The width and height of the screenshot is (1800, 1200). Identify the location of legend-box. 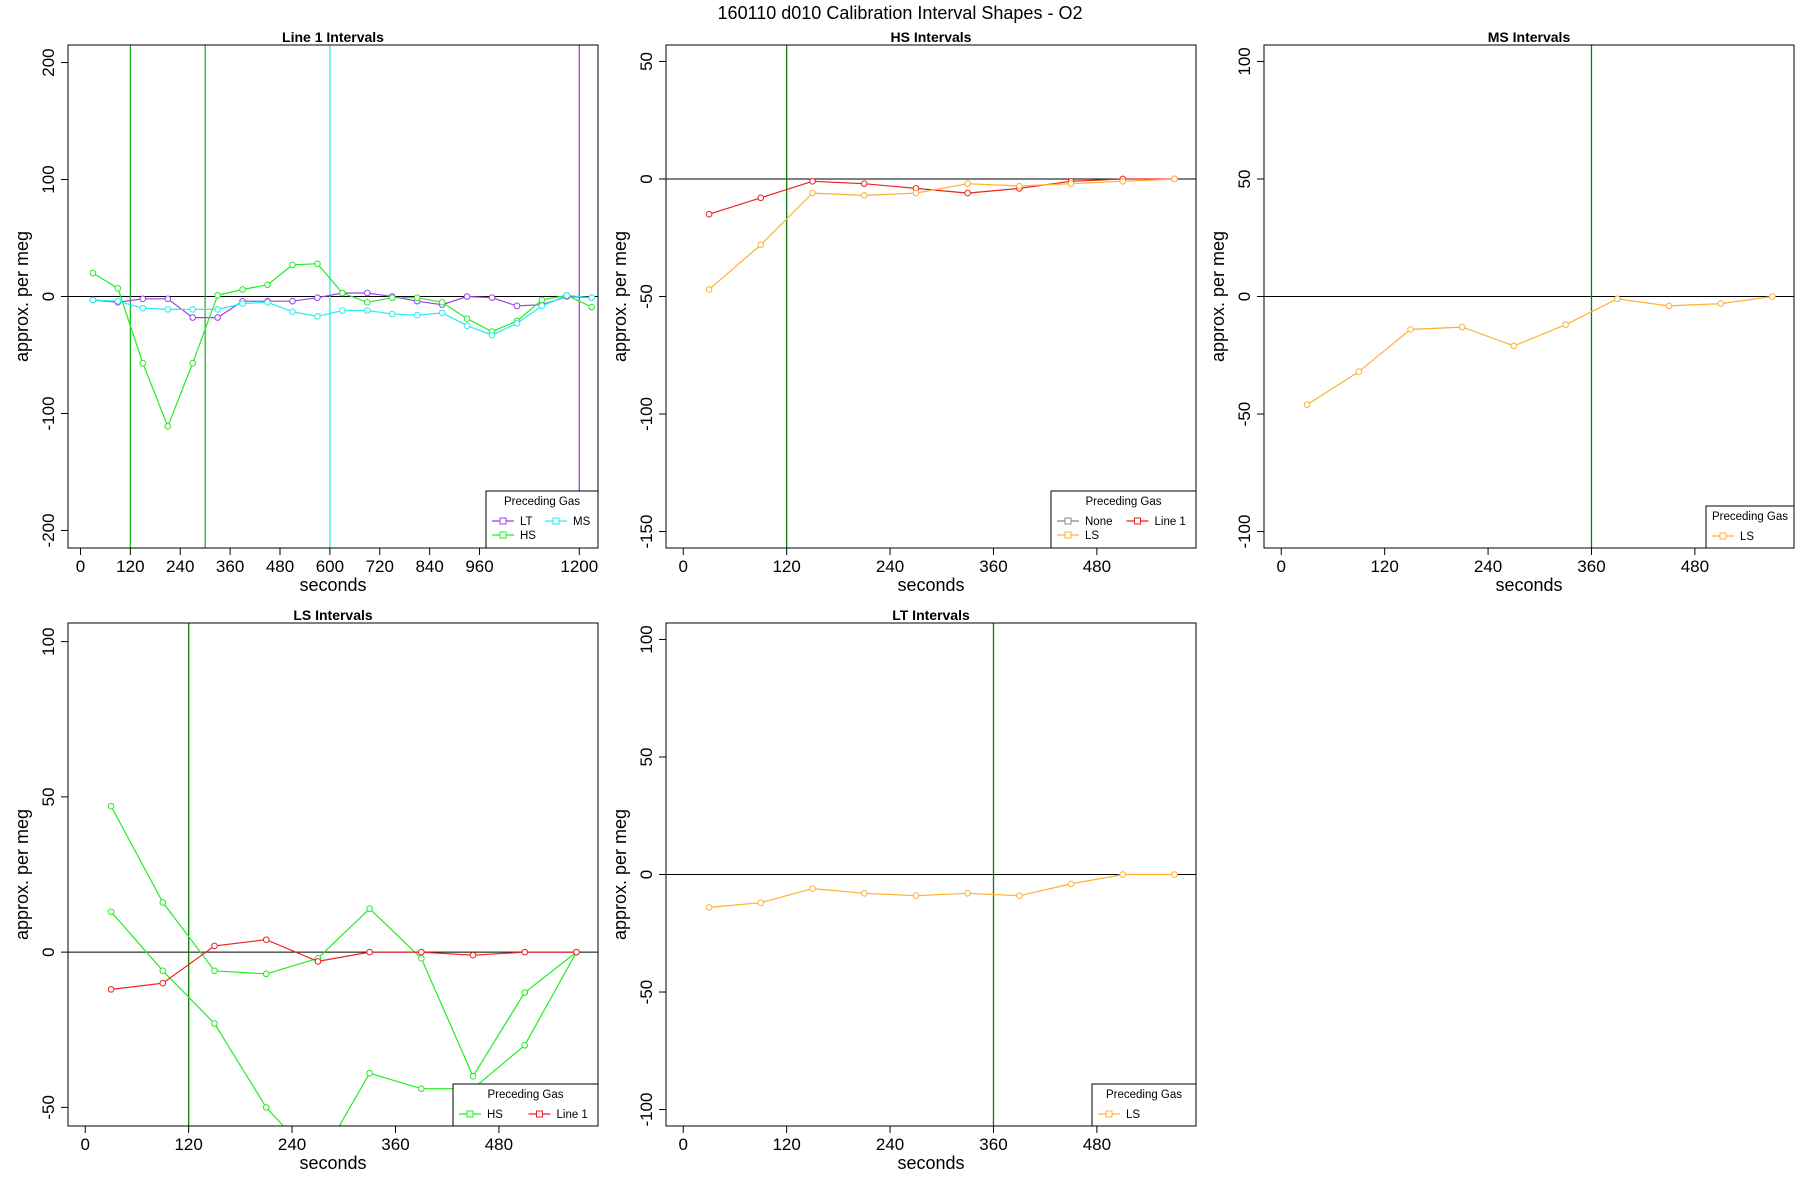
(1144, 1105).